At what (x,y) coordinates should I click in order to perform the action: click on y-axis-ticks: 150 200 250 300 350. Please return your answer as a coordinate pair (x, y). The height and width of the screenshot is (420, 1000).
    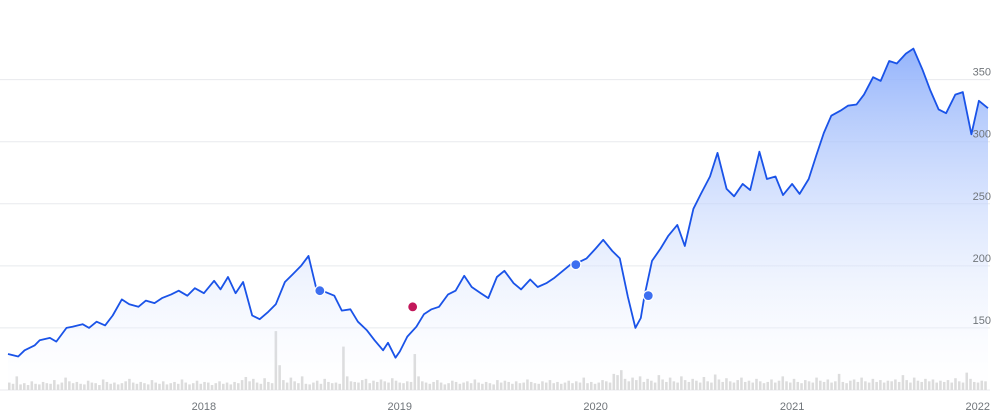
    Looking at the image, I should click on (982, 197).